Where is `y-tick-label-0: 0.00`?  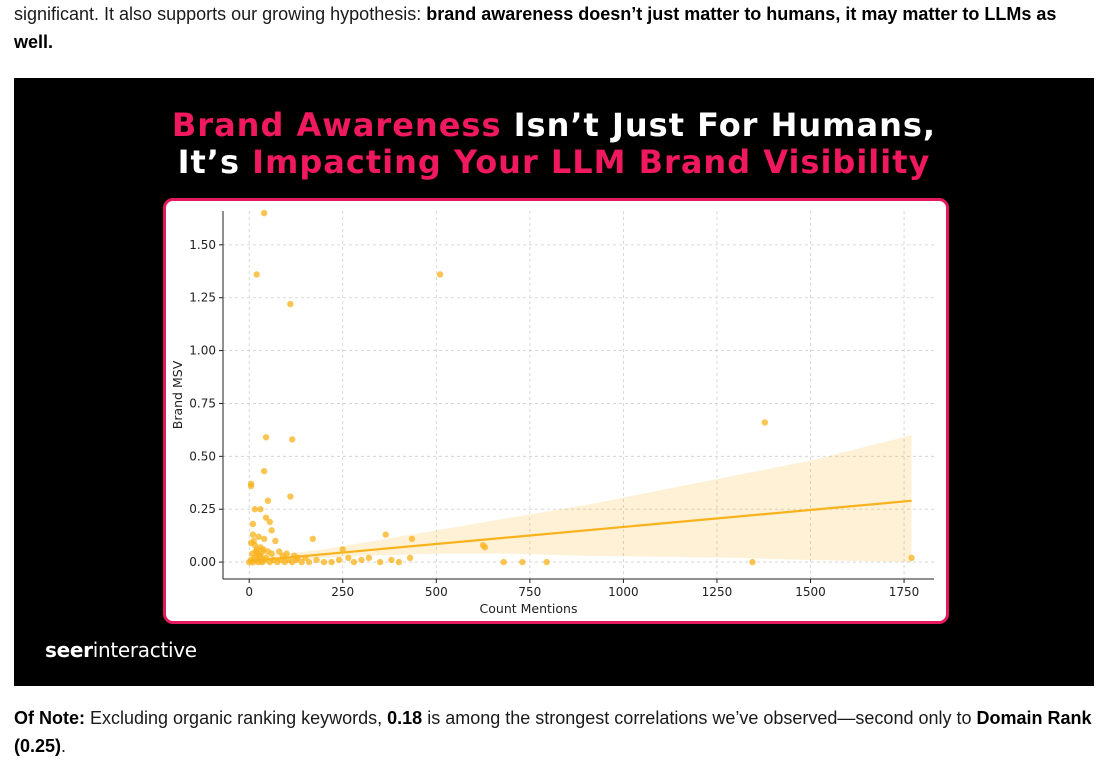 y-tick-label-0: 0.00 is located at coordinates (202, 562).